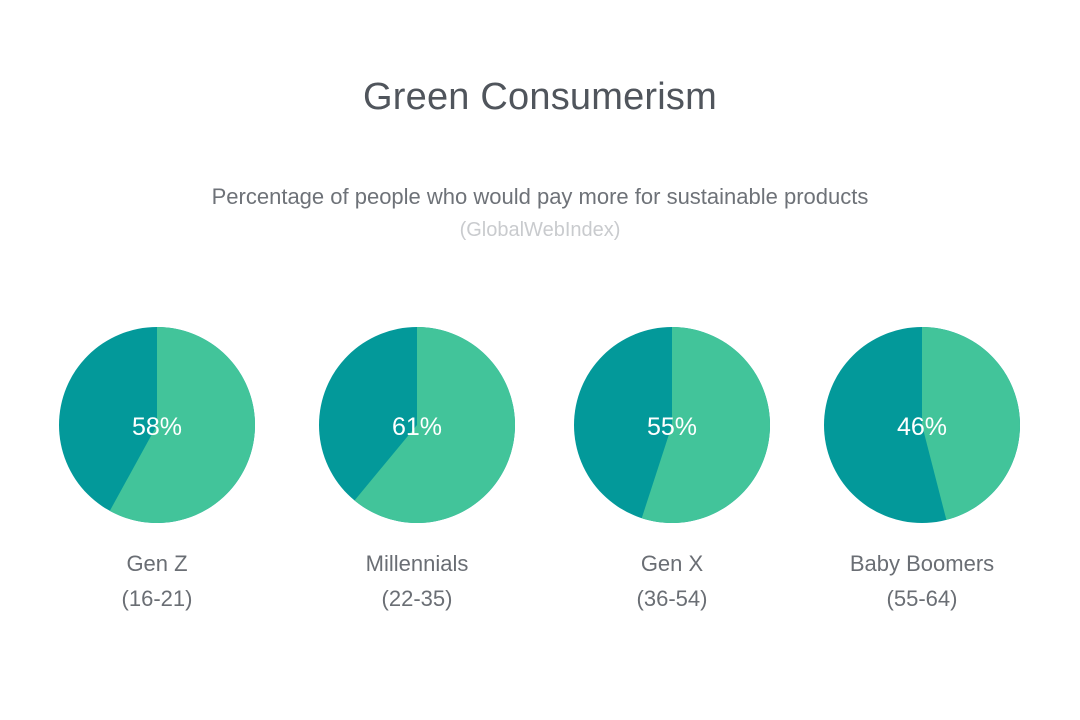  I want to click on pie-value-label: 58%, so click(157, 427).